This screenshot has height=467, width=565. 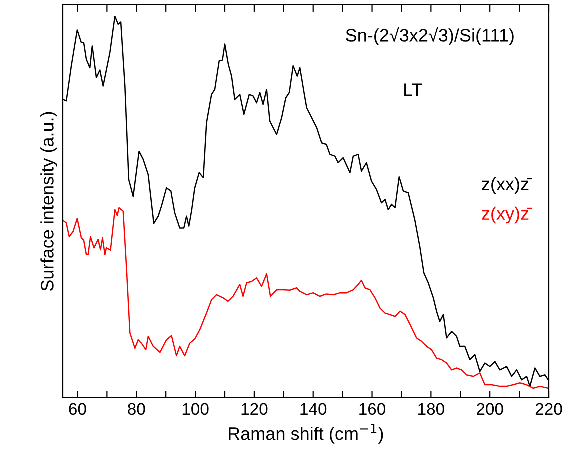 I want to click on x-tick-label: 140, so click(x=313, y=409).